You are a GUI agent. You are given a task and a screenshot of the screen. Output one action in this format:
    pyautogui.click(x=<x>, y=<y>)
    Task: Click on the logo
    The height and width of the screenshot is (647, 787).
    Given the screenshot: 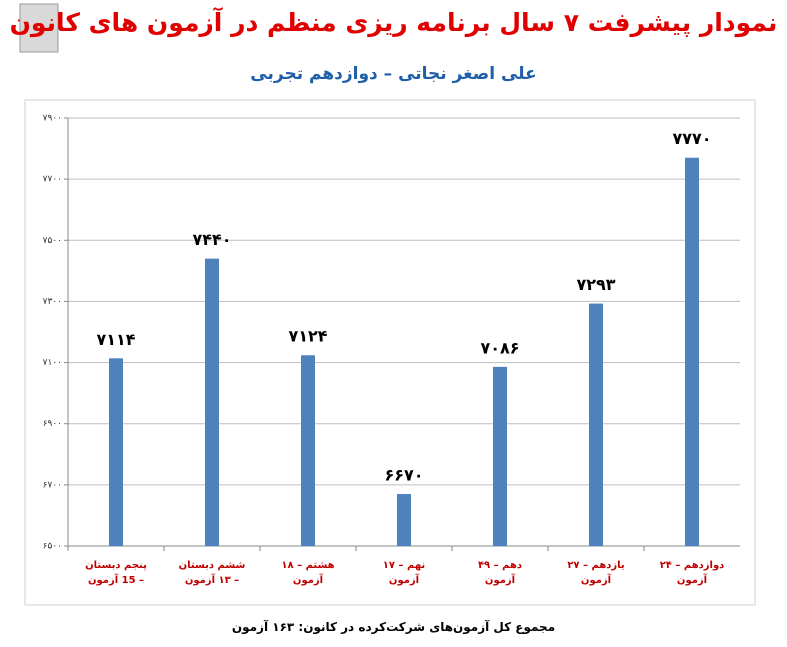 What is the action you would take?
    pyautogui.click(x=39, y=28)
    